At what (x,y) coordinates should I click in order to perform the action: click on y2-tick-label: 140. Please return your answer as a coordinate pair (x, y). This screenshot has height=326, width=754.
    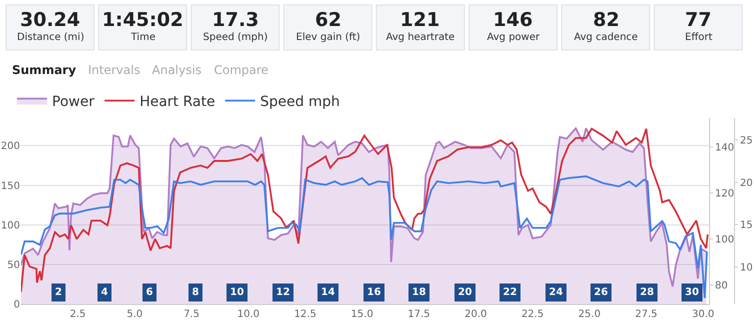
    Looking at the image, I should click on (724, 148).